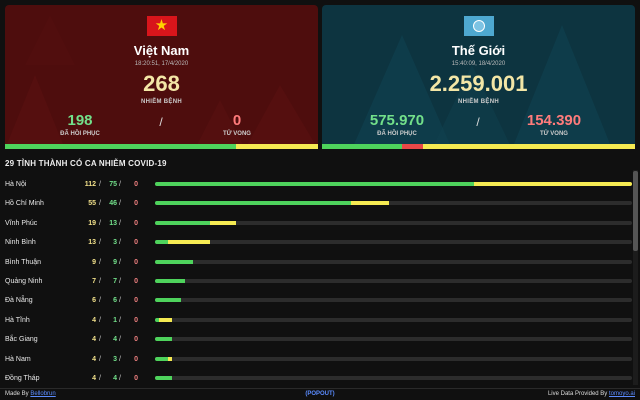 The height and width of the screenshot is (400, 640). I want to click on province-row: Hà Nam 4/3/0, so click(320, 360).